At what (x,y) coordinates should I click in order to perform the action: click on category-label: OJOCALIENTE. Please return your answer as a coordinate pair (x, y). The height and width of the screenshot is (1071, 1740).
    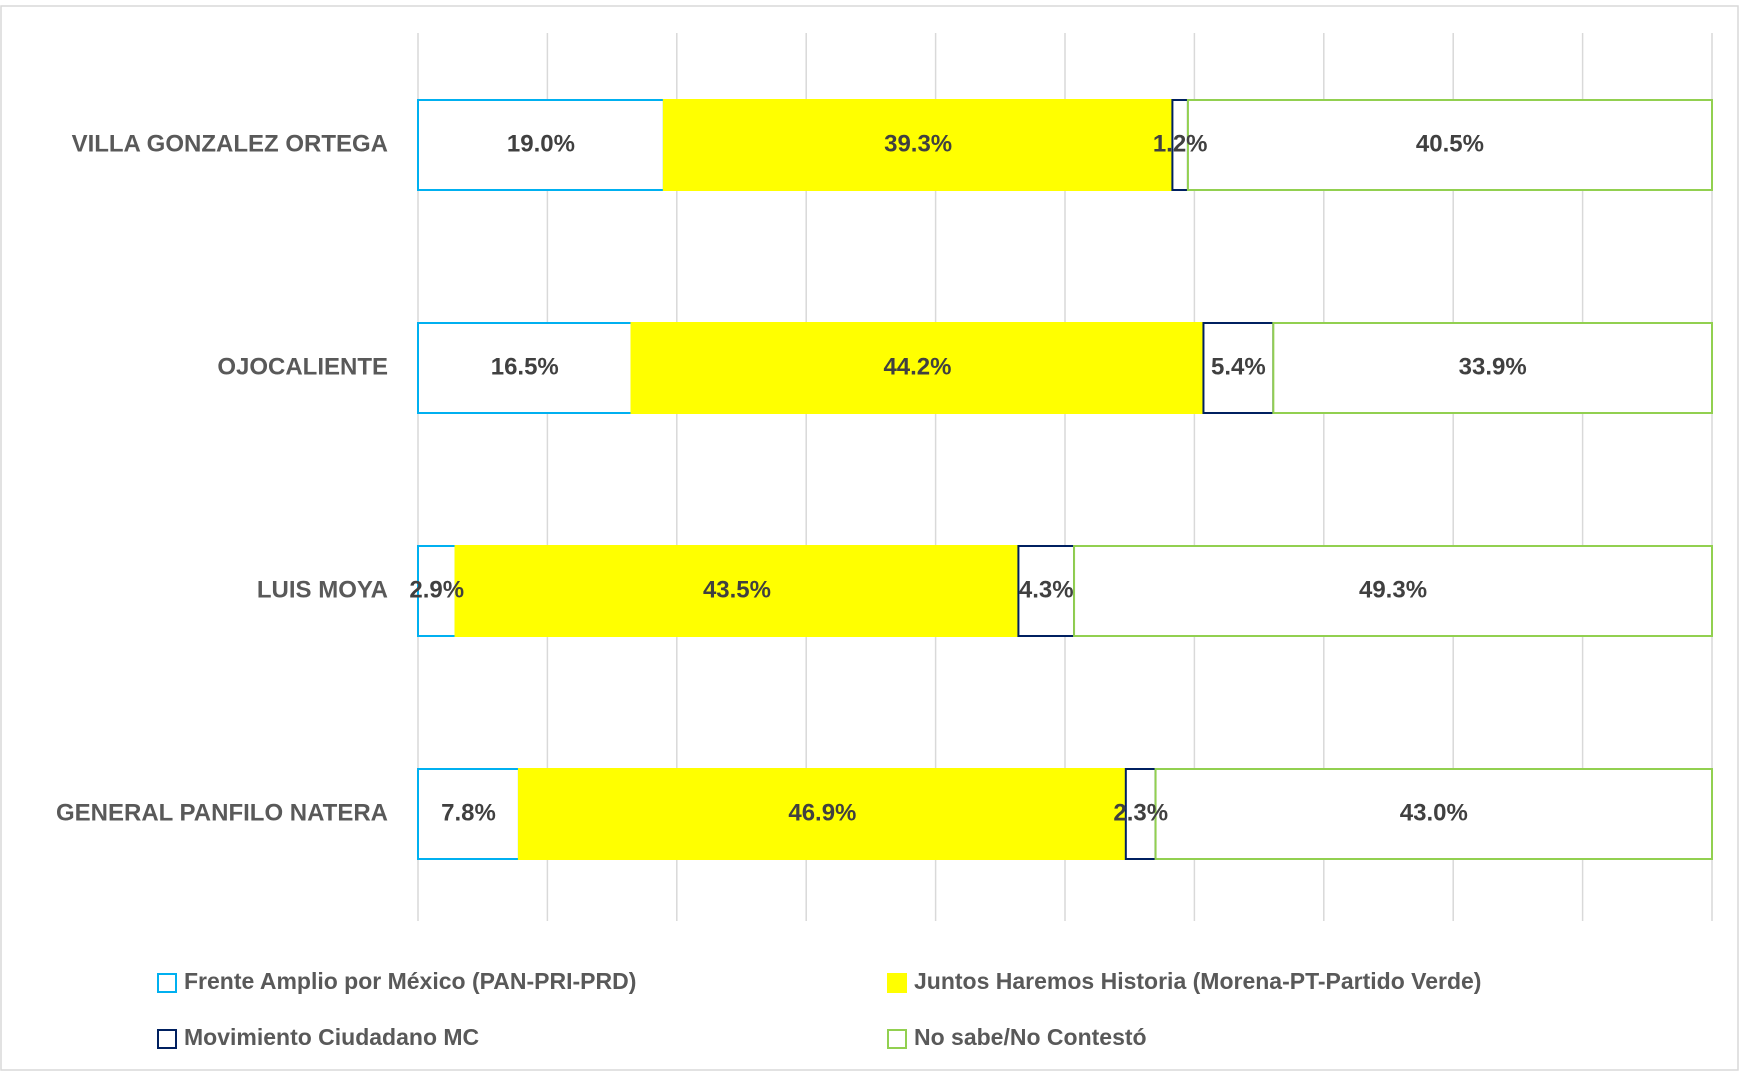
    Looking at the image, I should click on (302, 366).